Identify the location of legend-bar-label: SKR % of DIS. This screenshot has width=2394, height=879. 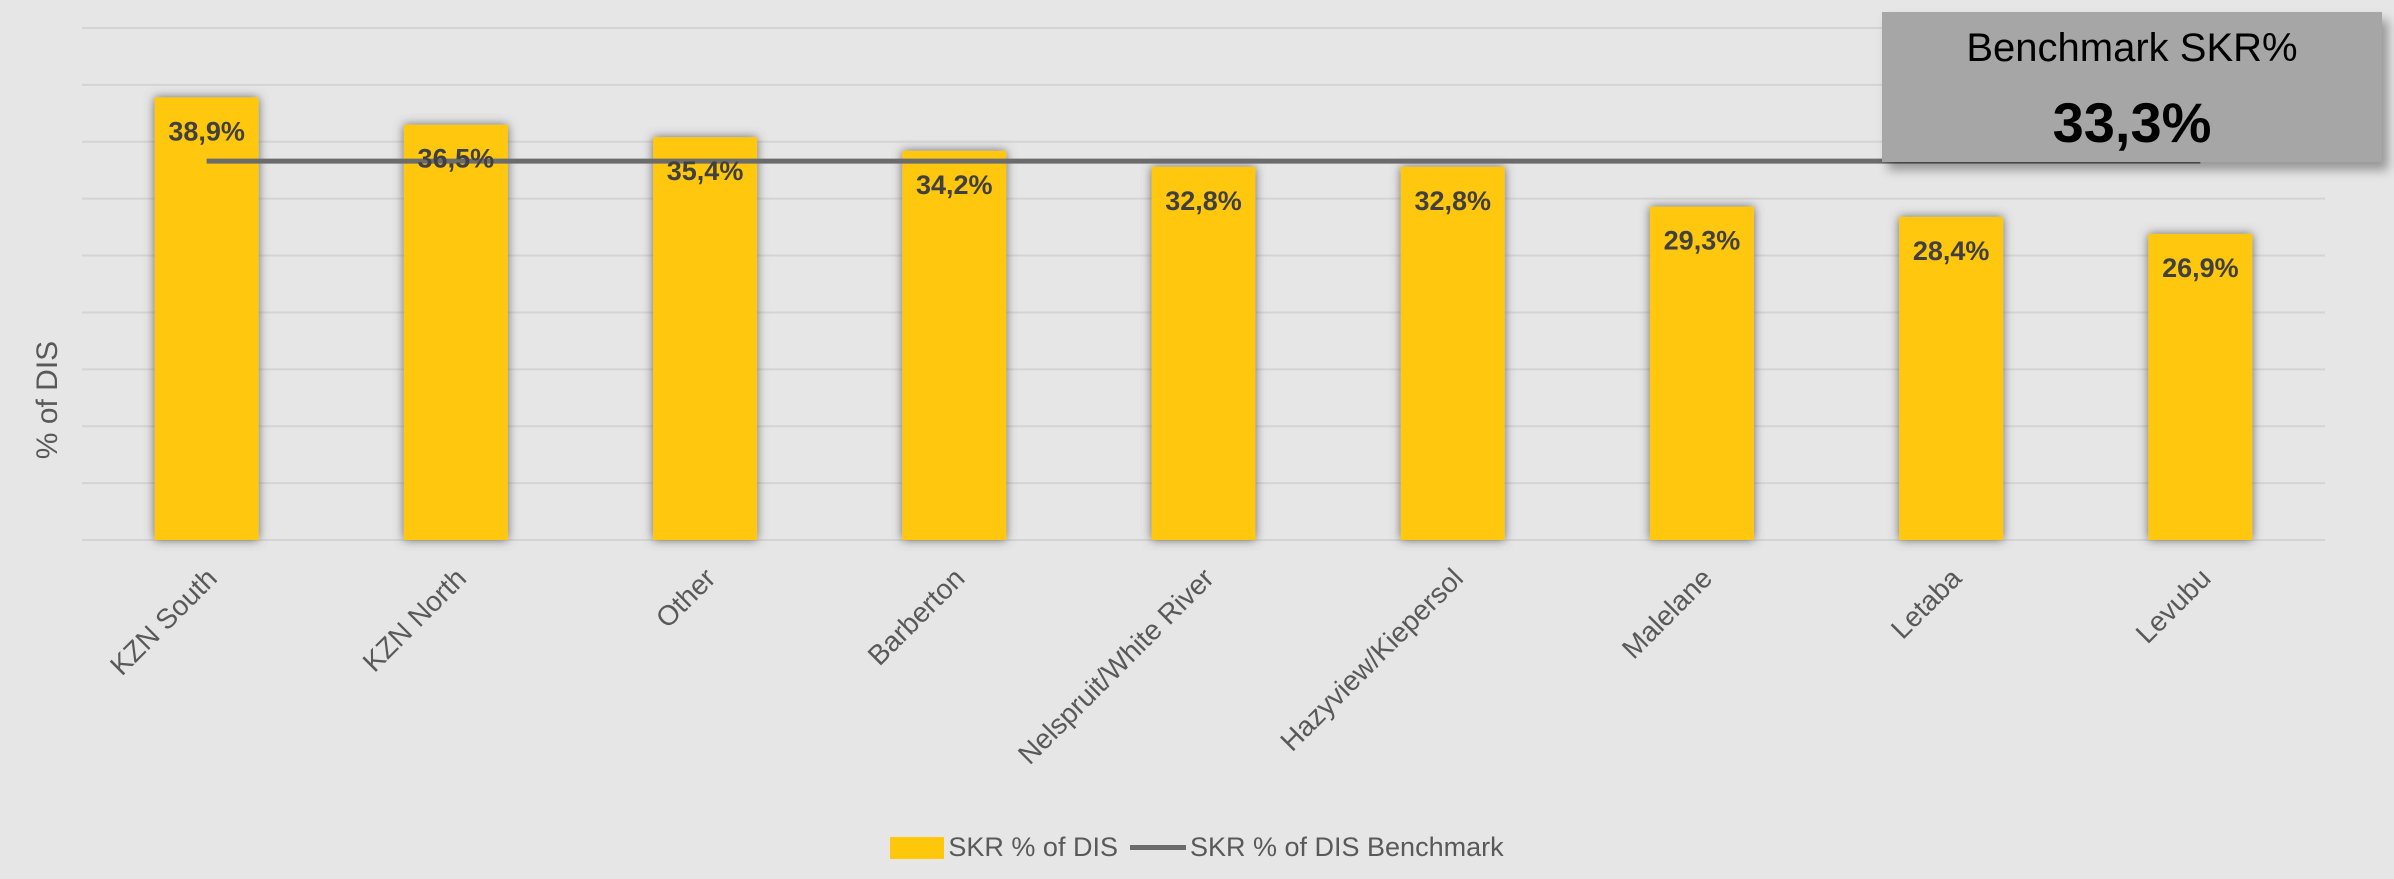
(1033, 847).